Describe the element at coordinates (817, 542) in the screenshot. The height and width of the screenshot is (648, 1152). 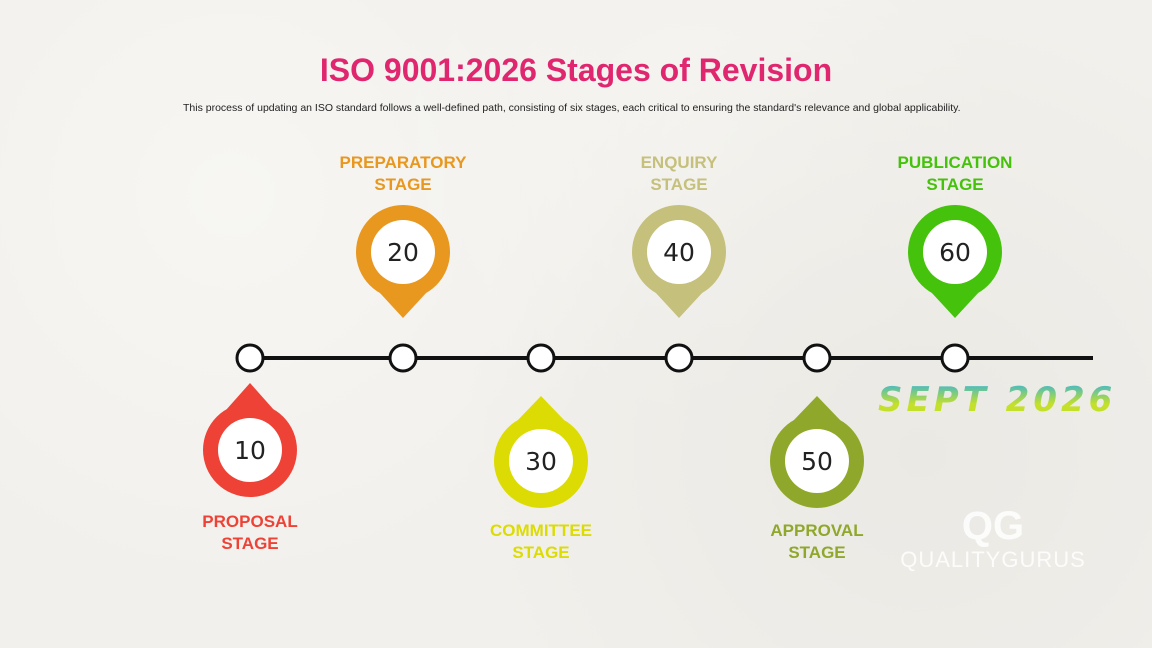
I see `stage-label: APPROVAL STAGE` at that location.